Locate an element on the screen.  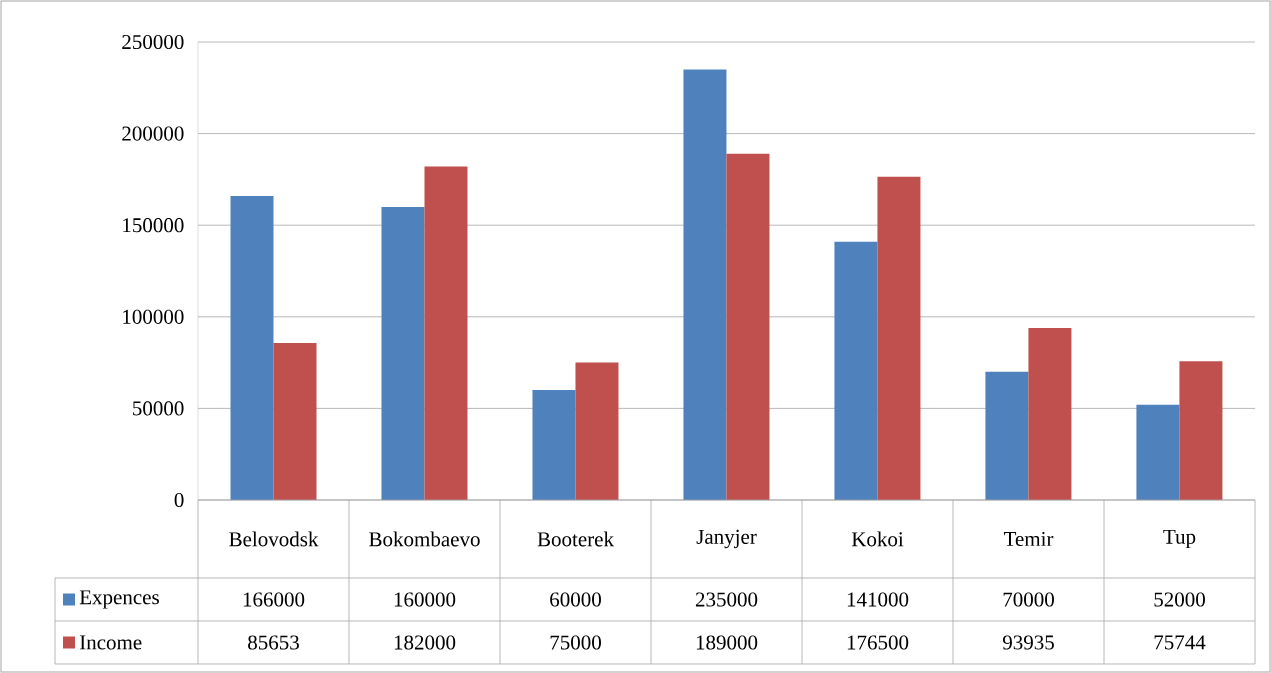
data-label: 70000 is located at coordinates (1028, 599).